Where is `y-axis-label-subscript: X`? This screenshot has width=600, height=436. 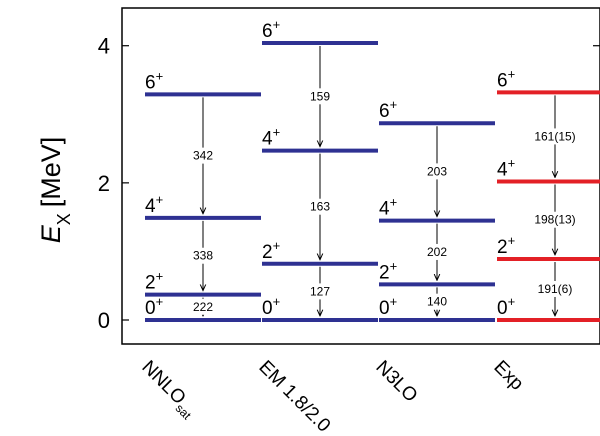 y-axis-label-subscript: X is located at coordinates (64, 219).